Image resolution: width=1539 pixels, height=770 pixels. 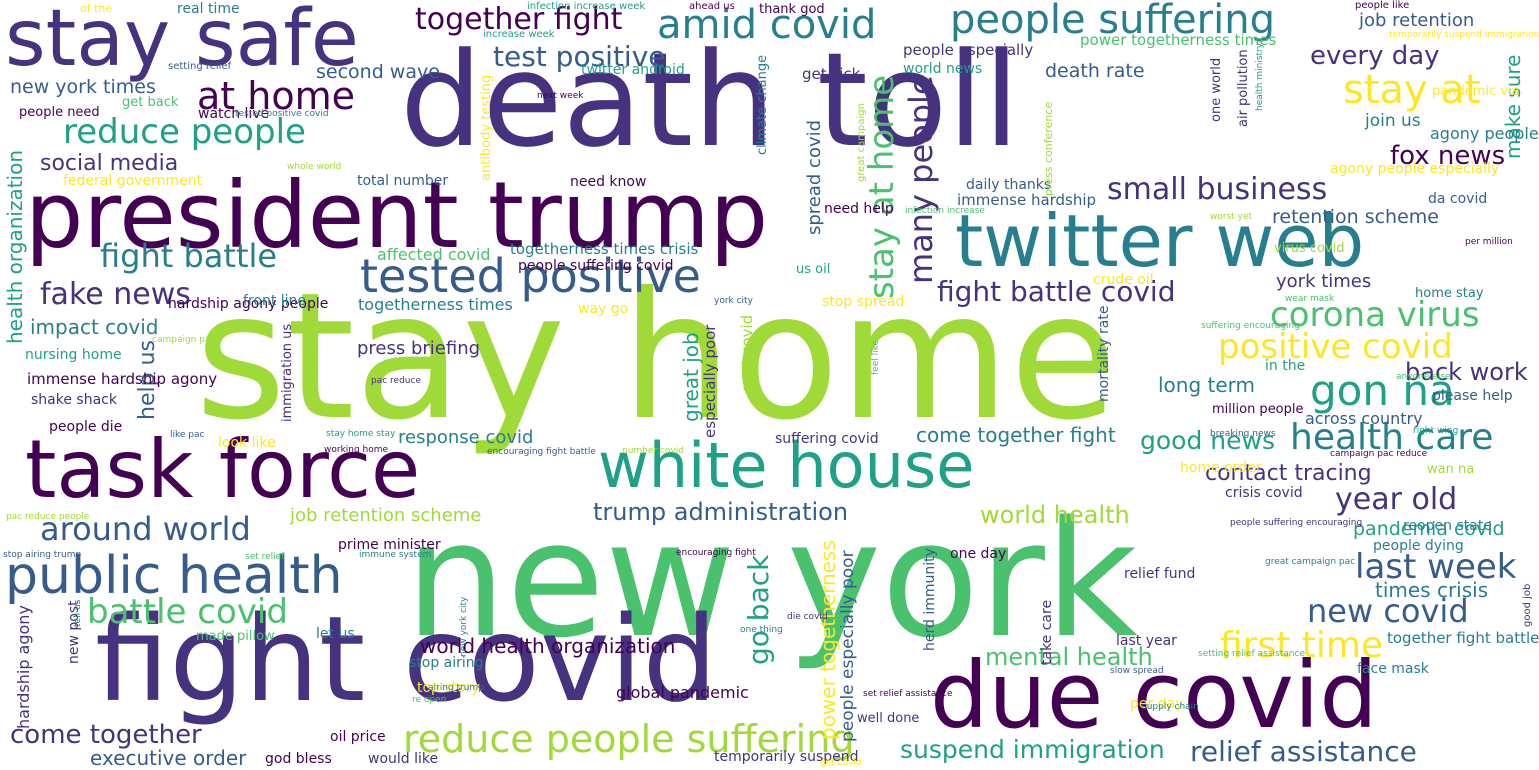 I want to click on word-great-campaign: great campaign, so click(x=861, y=142).